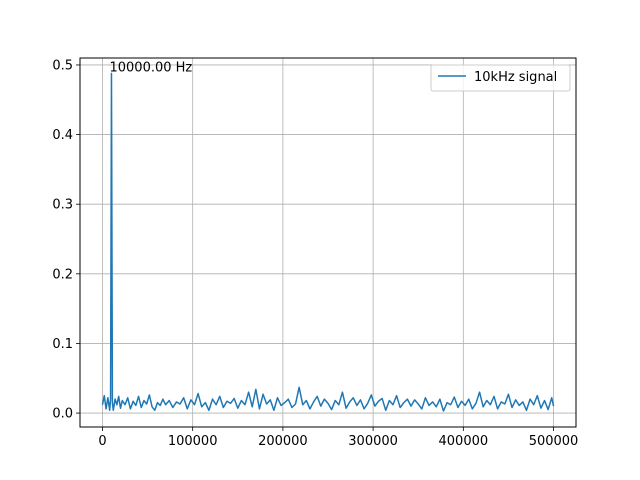 The image size is (640, 480). Describe the element at coordinates (193, 441) in the screenshot. I see `x-tick-label: 100000` at that location.